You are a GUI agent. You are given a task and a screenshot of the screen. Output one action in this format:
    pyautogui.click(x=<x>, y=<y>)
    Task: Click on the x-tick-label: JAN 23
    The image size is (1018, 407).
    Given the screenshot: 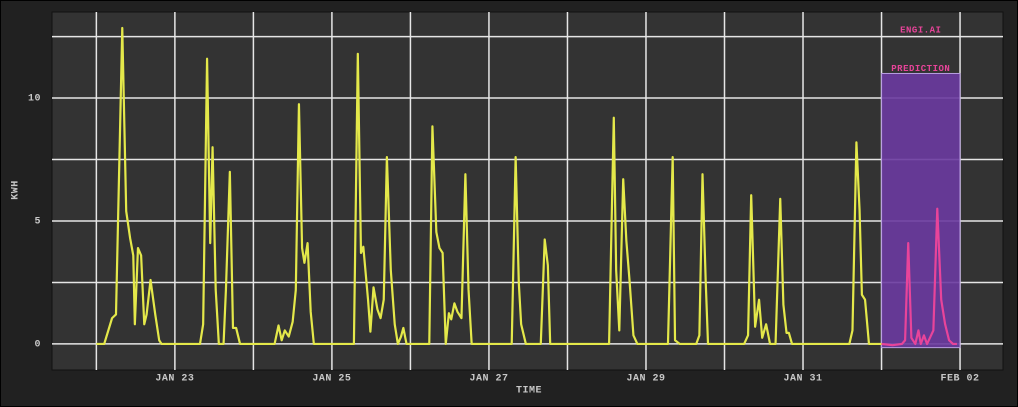 What is the action you would take?
    pyautogui.click(x=174, y=379)
    